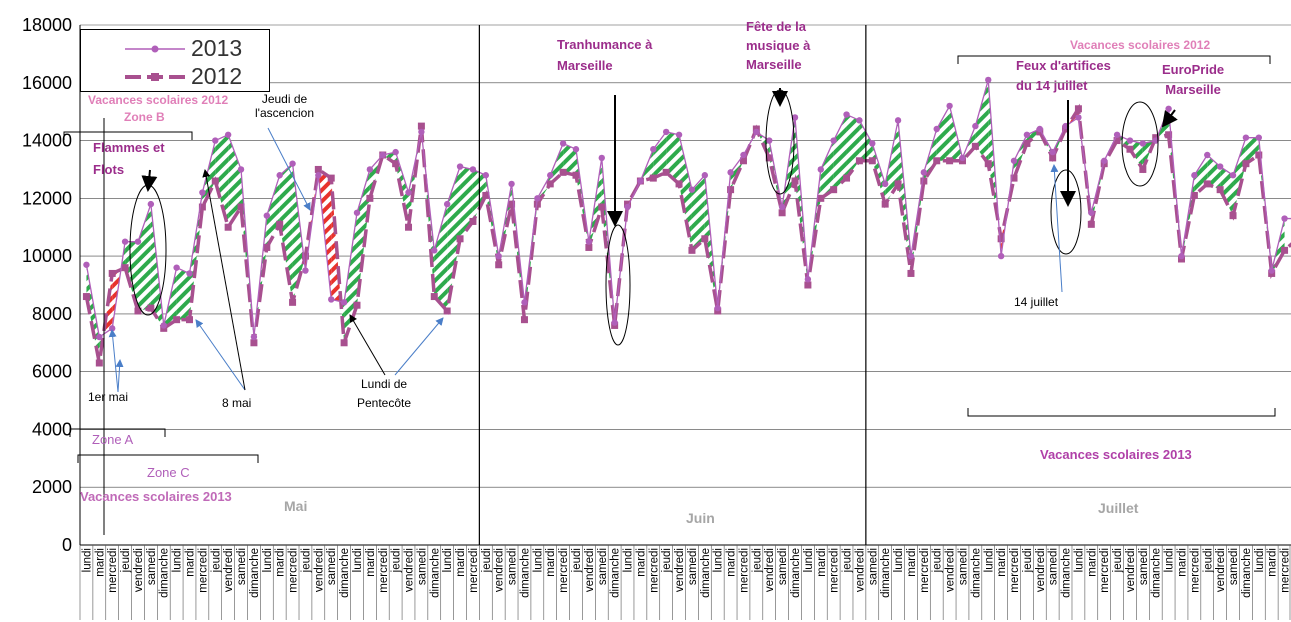 Image resolution: width=1291 pixels, height=622 pixels. I want to click on legend: 2013 2012, so click(175, 60).